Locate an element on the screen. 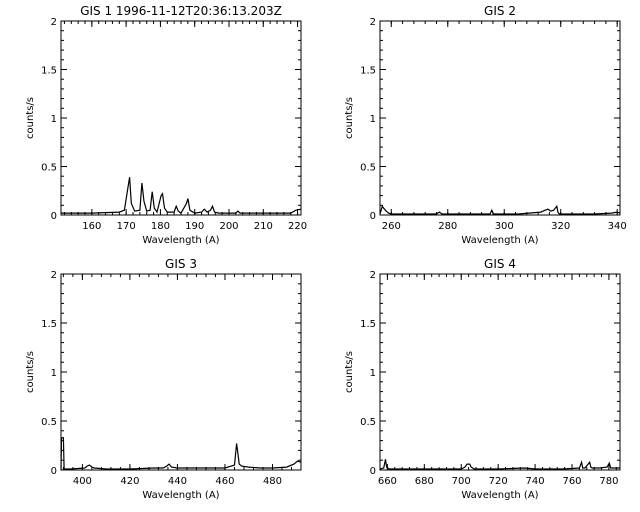 The image size is (640, 512). x-tick-label: 160 is located at coordinates (91, 226).